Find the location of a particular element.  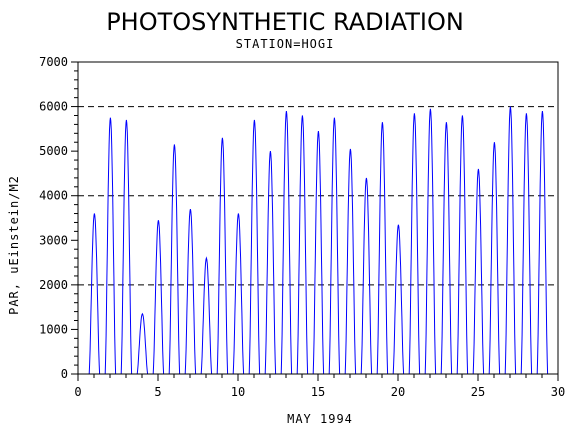

x-axis: 0 5 10 15 20 25 30 is located at coordinates (319, 386).